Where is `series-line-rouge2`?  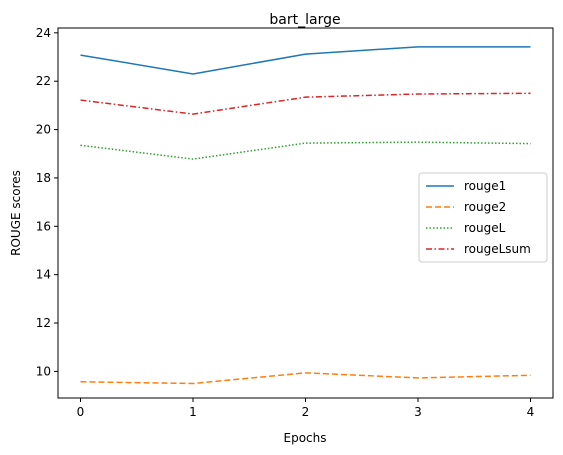 series-line-rouge2 is located at coordinates (305, 378).